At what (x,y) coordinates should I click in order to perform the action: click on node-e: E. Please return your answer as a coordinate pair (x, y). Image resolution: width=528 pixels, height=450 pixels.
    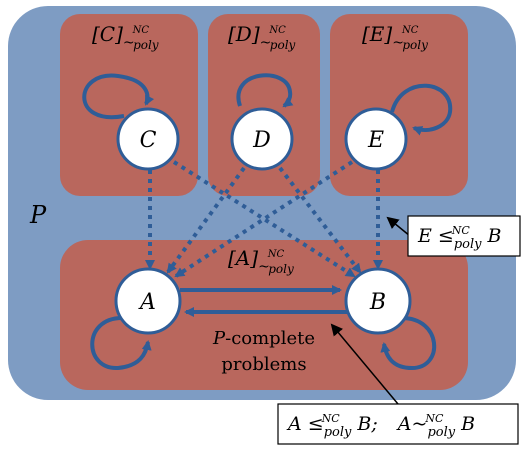
    Looking at the image, I should click on (376, 139).